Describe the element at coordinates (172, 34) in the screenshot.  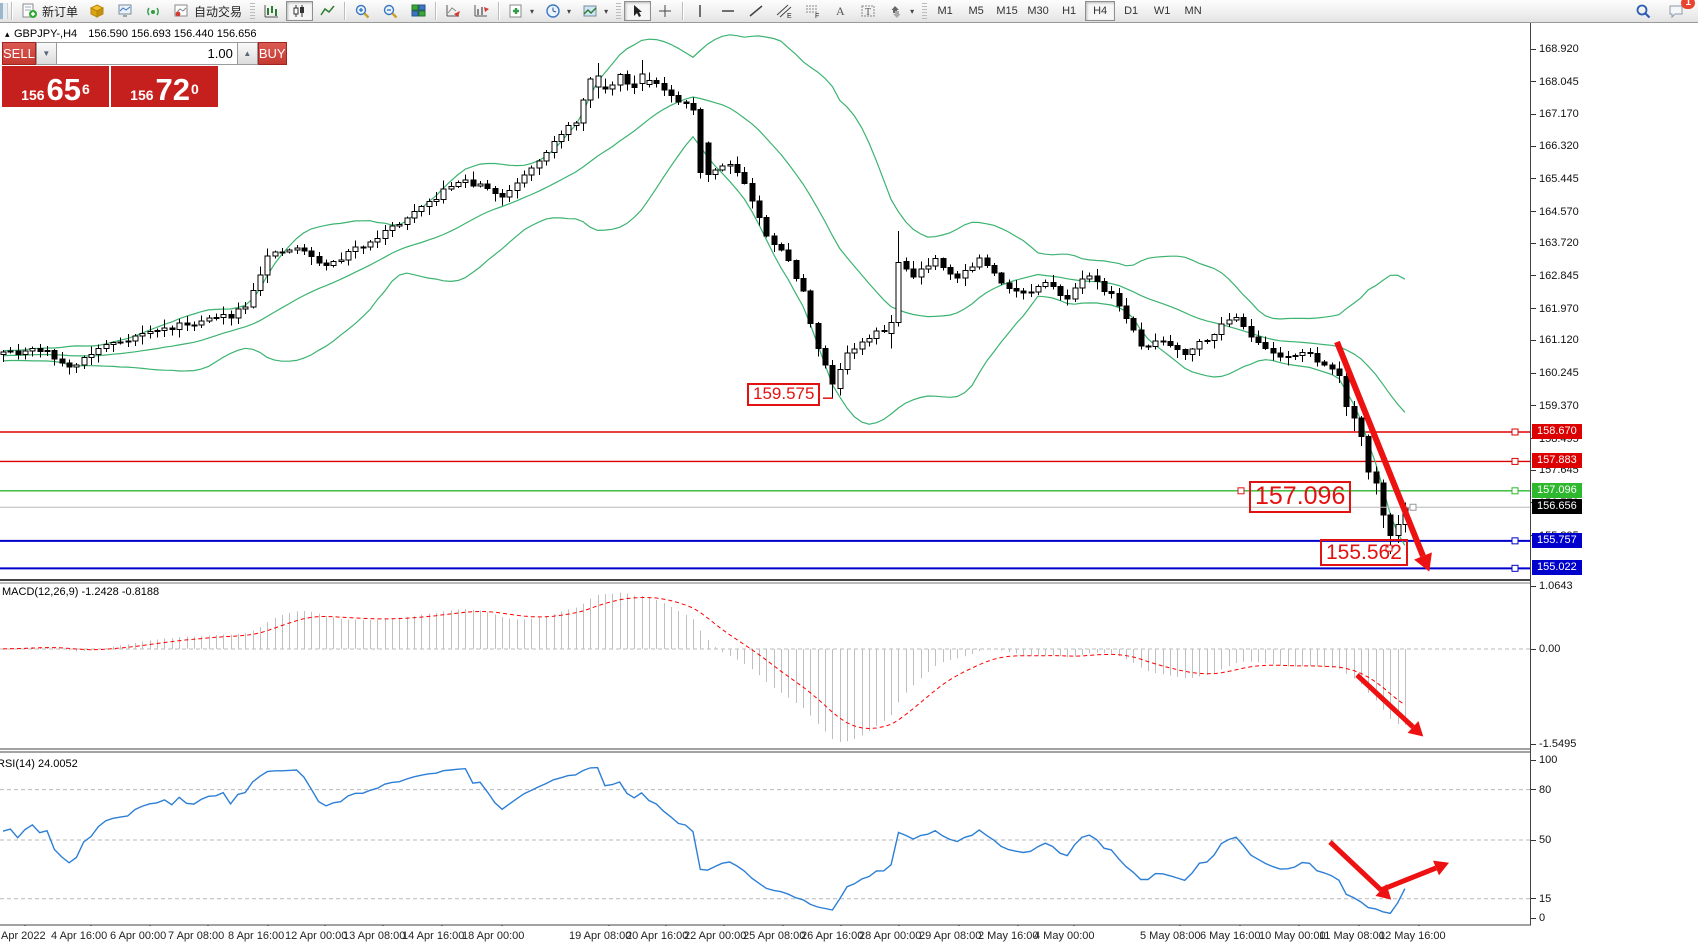
I see `chart-ohlc-values: 156.590 156.693 156.440 156.656` at that location.